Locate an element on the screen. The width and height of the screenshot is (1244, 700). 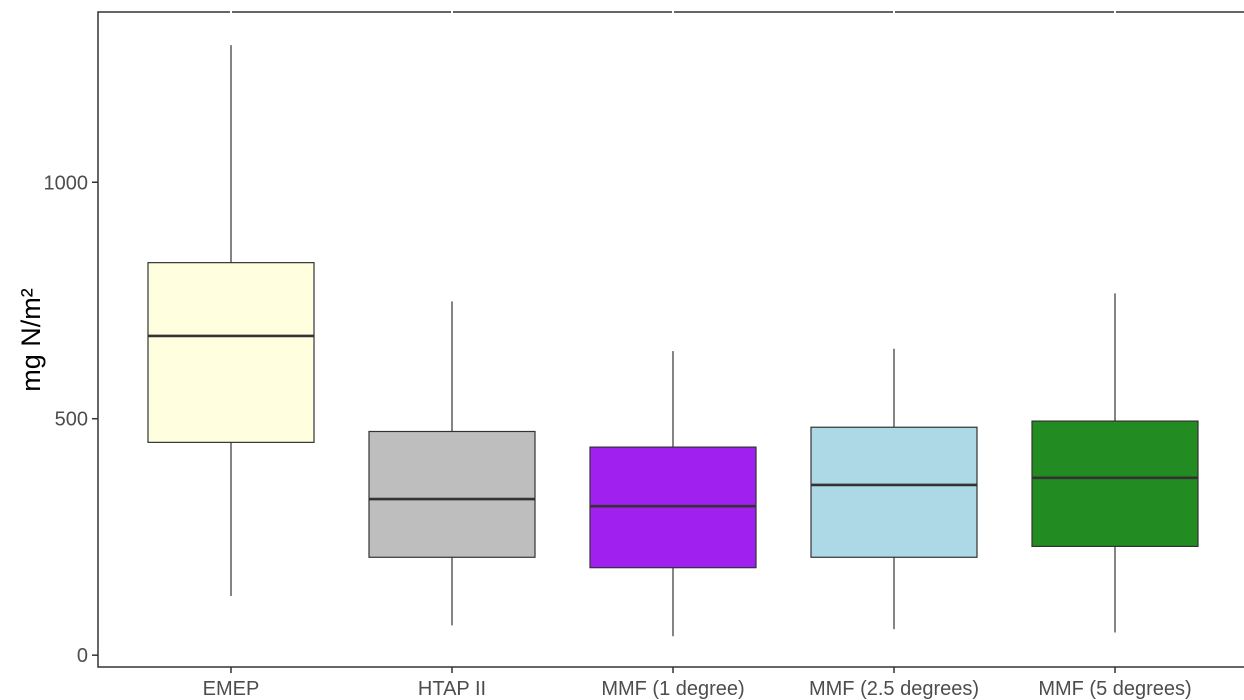
x-tick-label: MMF (5 degrees) is located at coordinates (1114, 689).